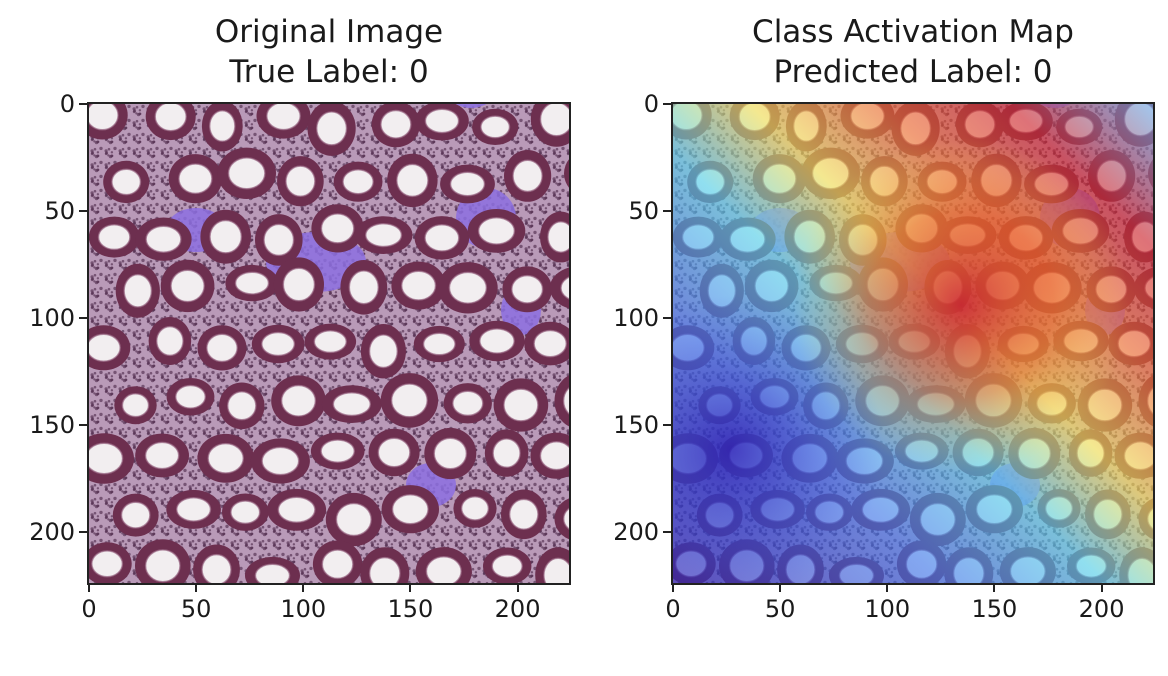  What do you see at coordinates (913, 72) in the screenshot?
I see `cam-title-line2: Predicted Label: 0` at bounding box center [913, 72].